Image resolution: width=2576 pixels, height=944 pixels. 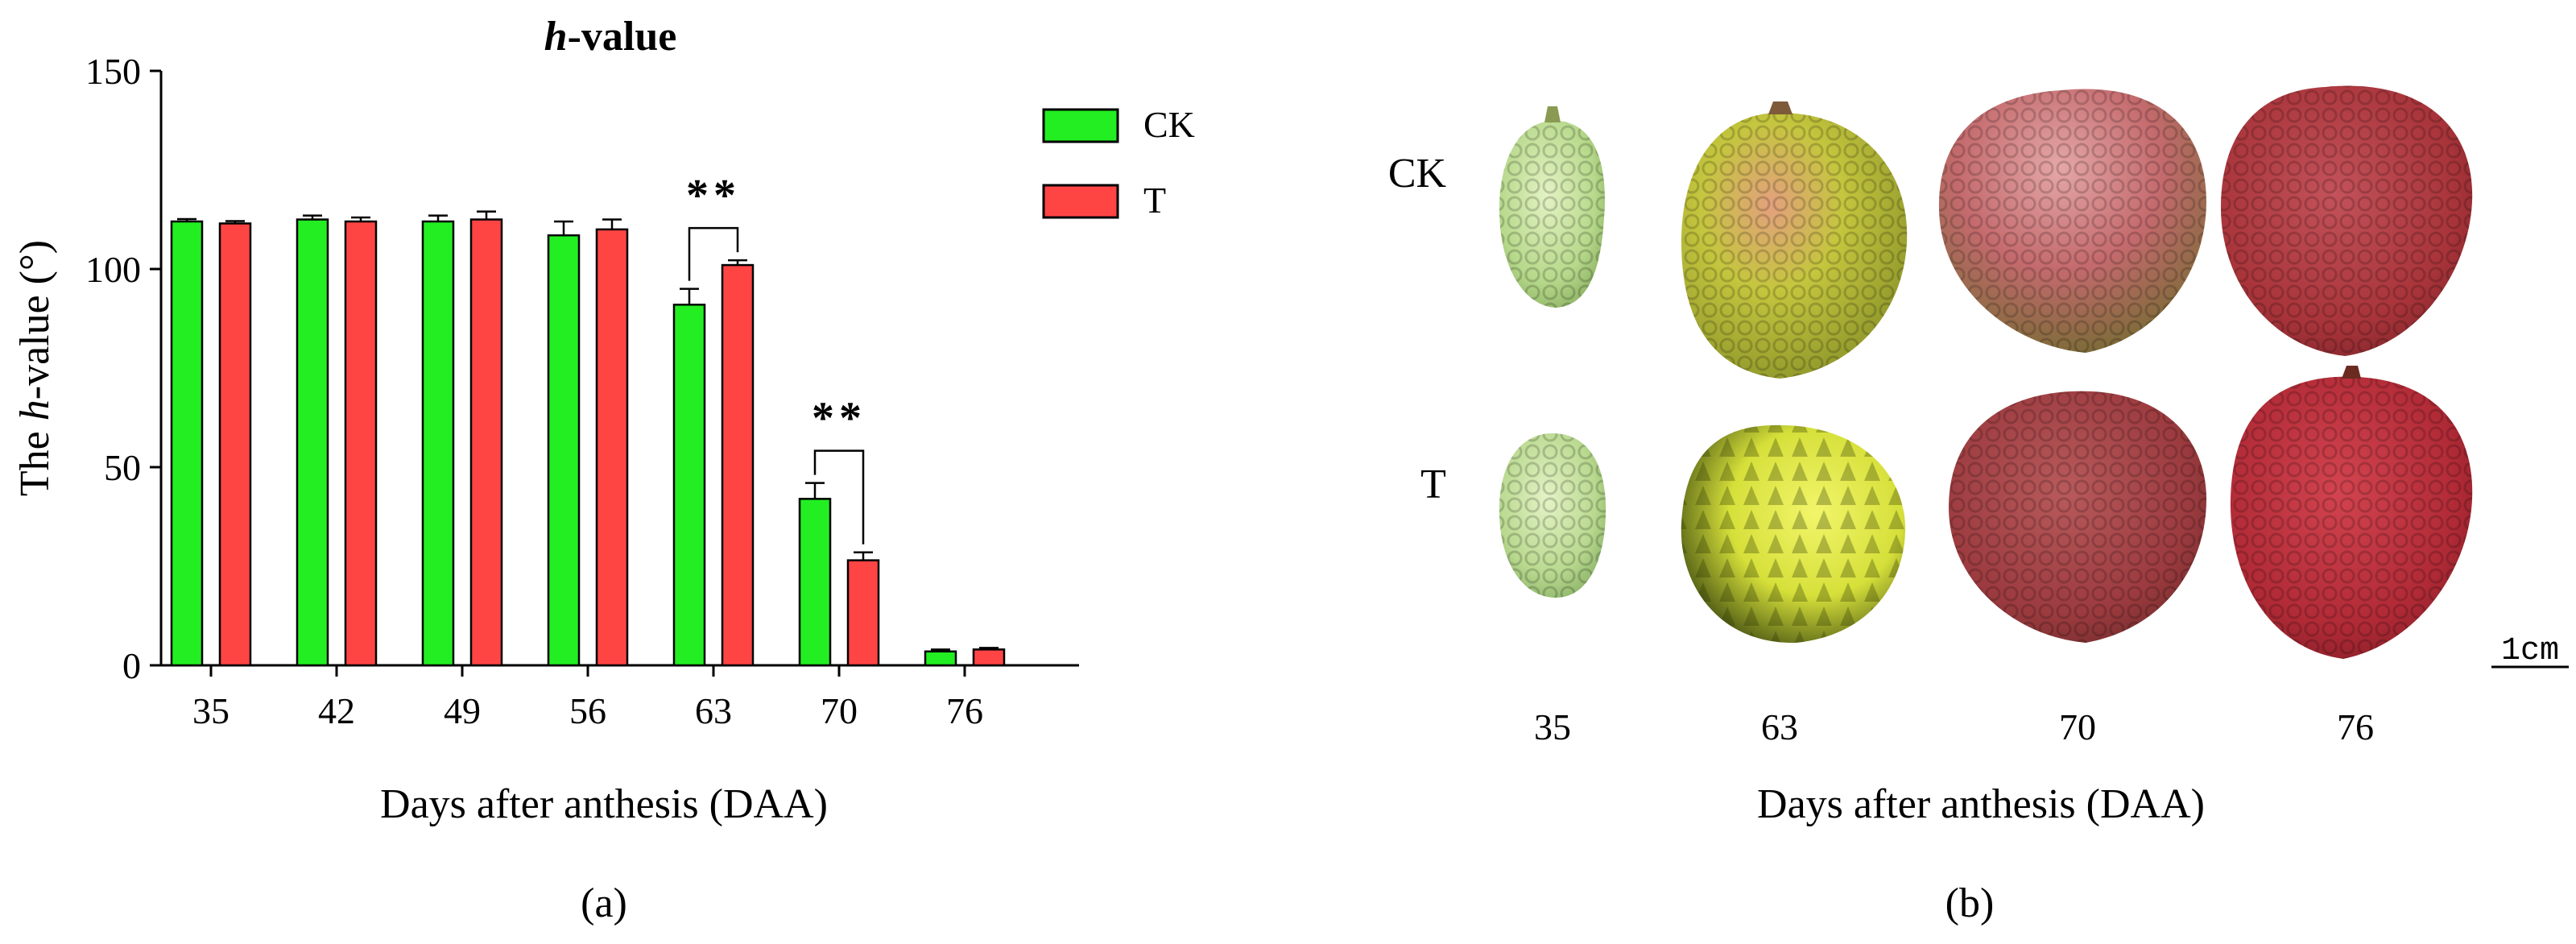 What do you see at coordinates (462, 710) in the screenshot?
I see `x-tick-label: 49` at bounding box center [462, 710].